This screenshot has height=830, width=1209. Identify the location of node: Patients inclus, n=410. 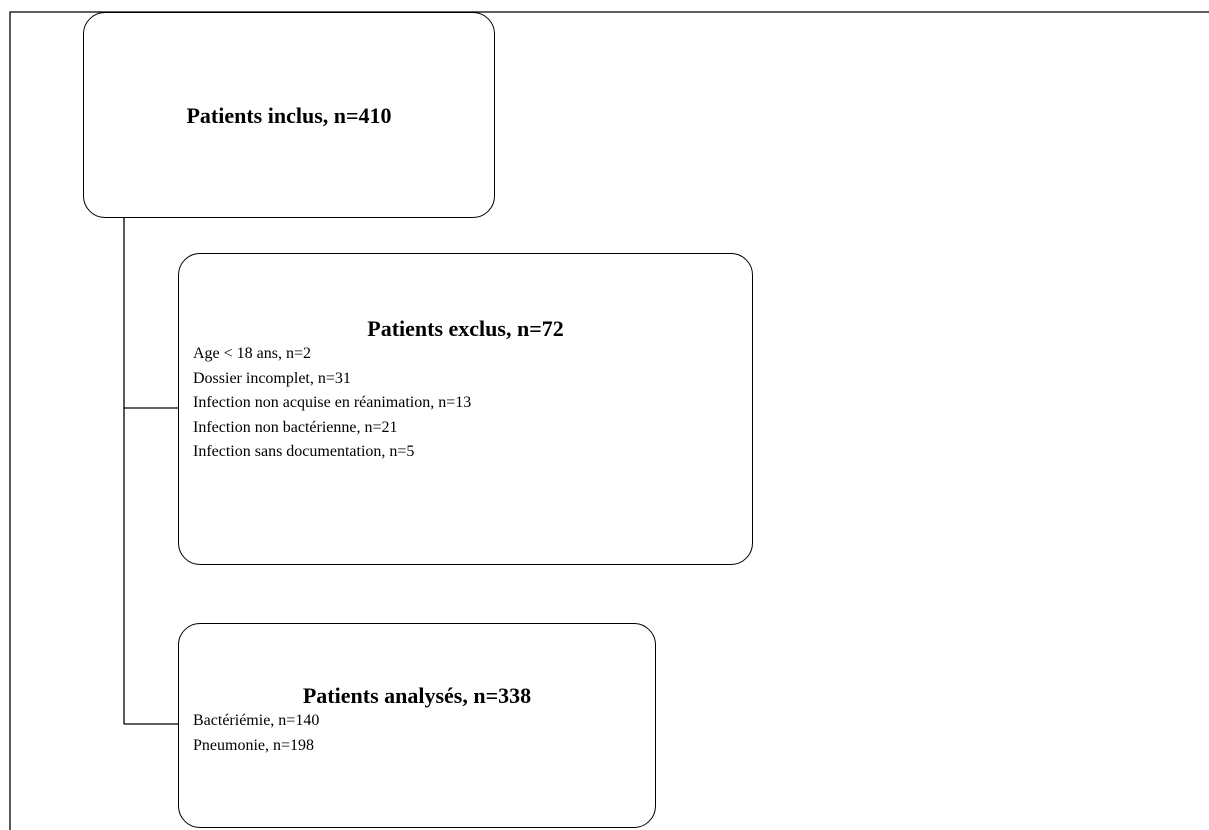
(289, 115).